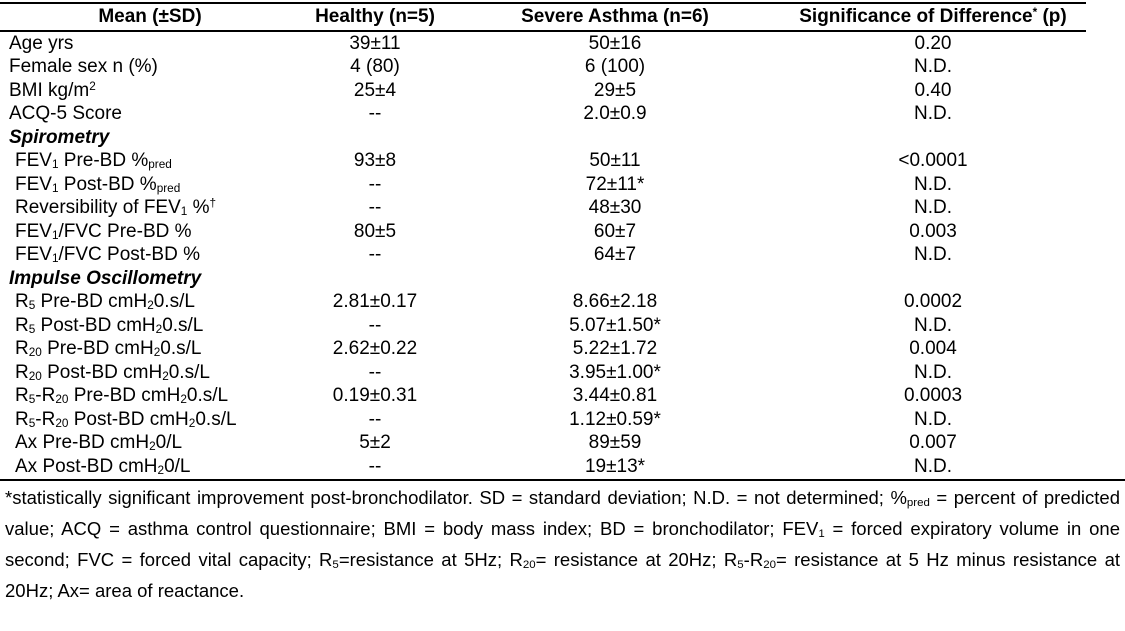  What do you see at coordinates (615, 302) in the screenshot?
I see `severe-asthma-value: 8.66±2.18` at bounding box center [615, 302].